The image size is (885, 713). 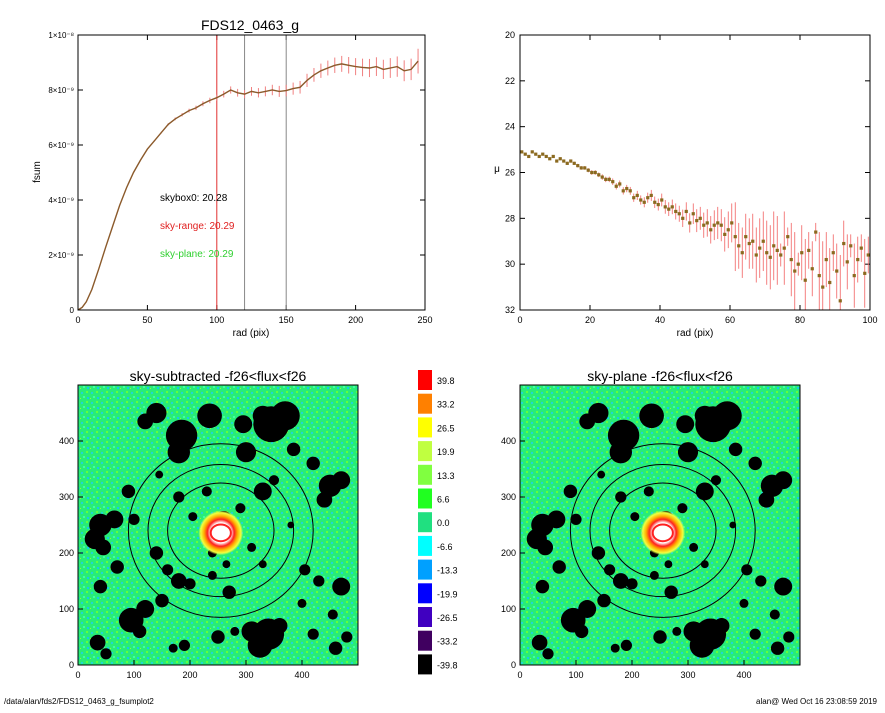 I want to click on y-tick-label: 200, so click(x=66, y=553).